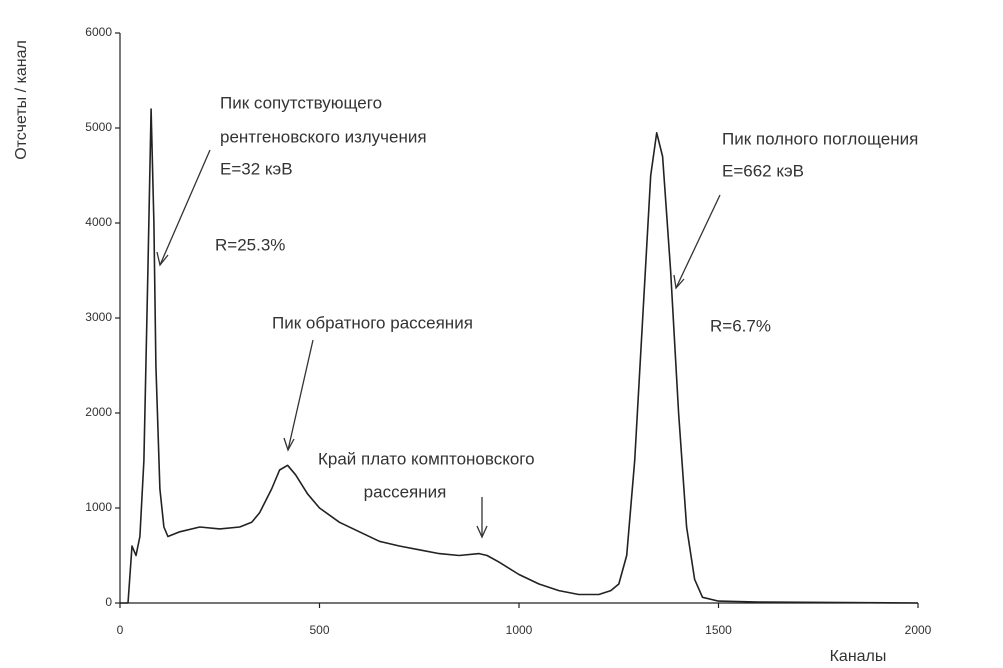  Describe the element at coordinates (858, 656) in the screenshot. I see `x-axis-label: Каналы` at that location.